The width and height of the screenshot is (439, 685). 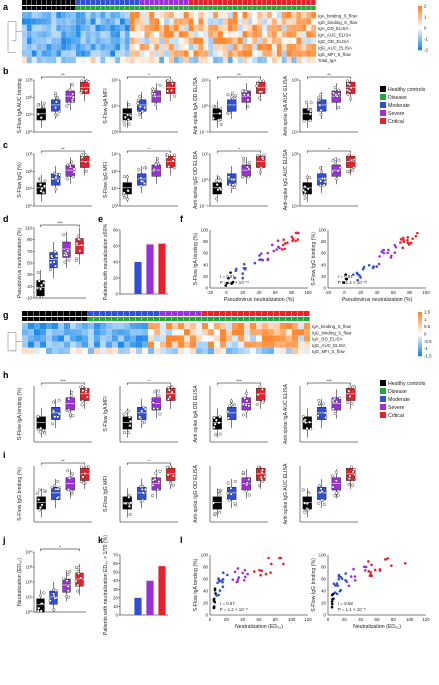 I want to click on heatmap-row-label: IgA_AUC_ELISA, so click(x=334, y=35).